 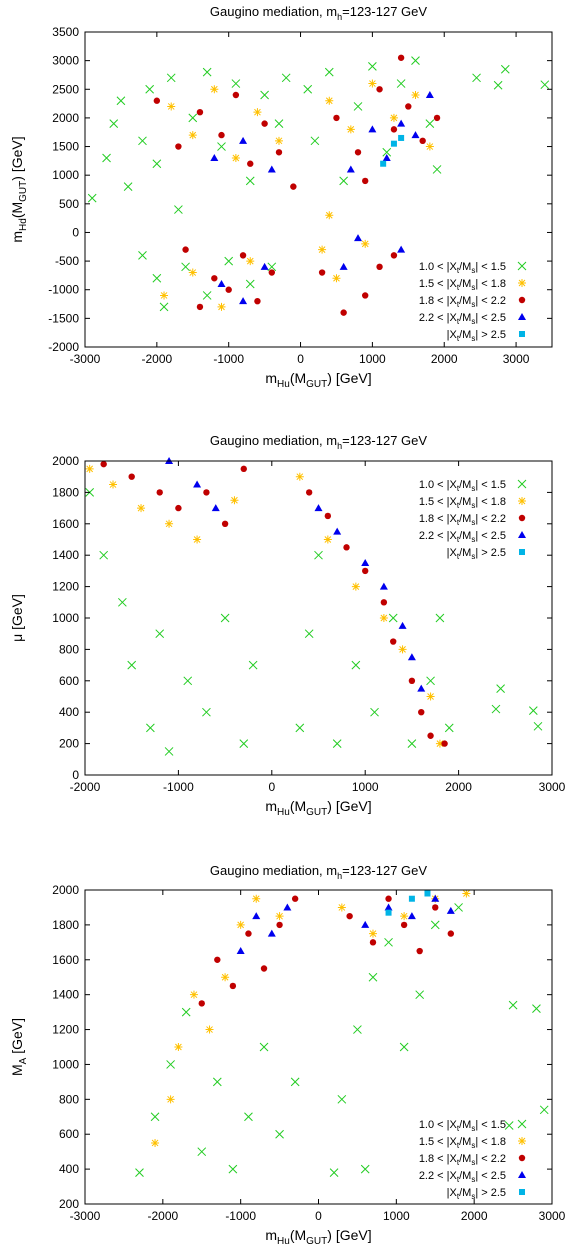 I want to click on y-tick-label: 1000, so click(x=65, y=618).